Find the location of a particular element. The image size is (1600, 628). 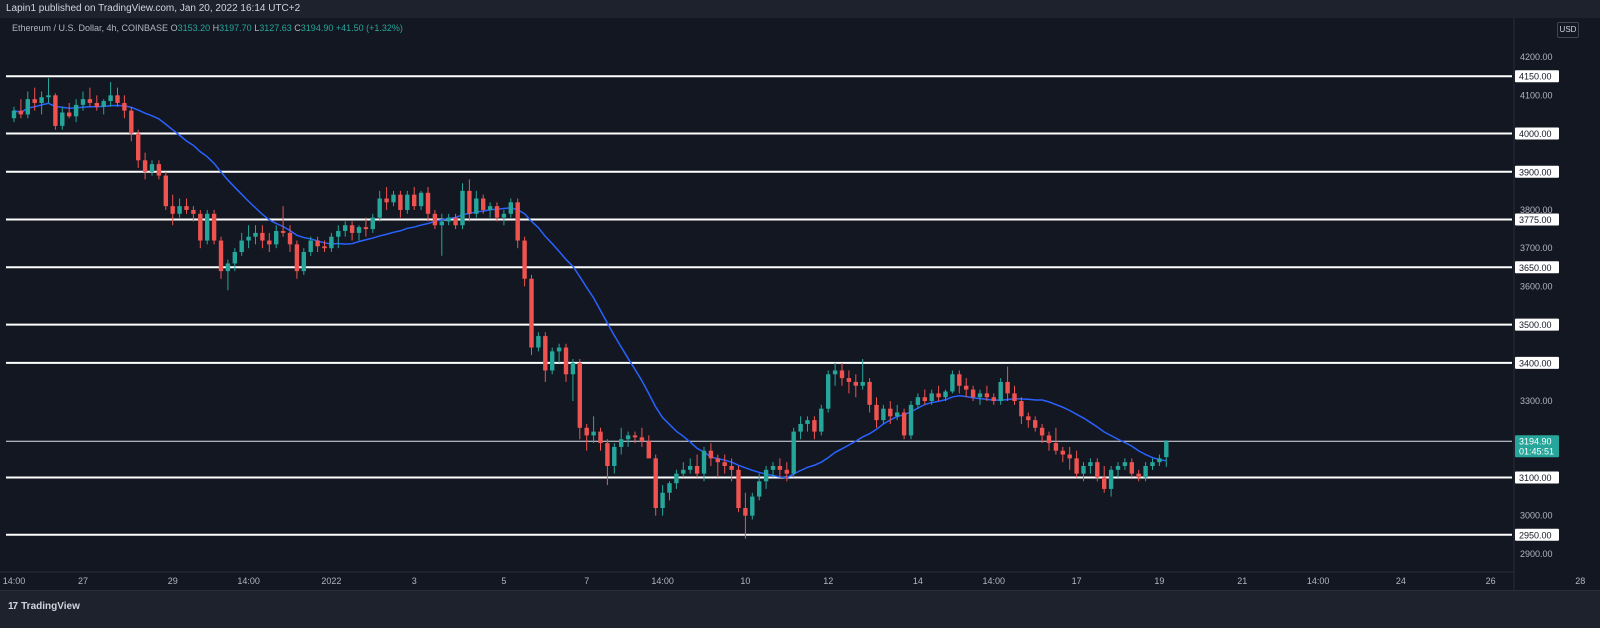

change-value: +41.50 (+1.32%) is located at coordinates (369, 28).